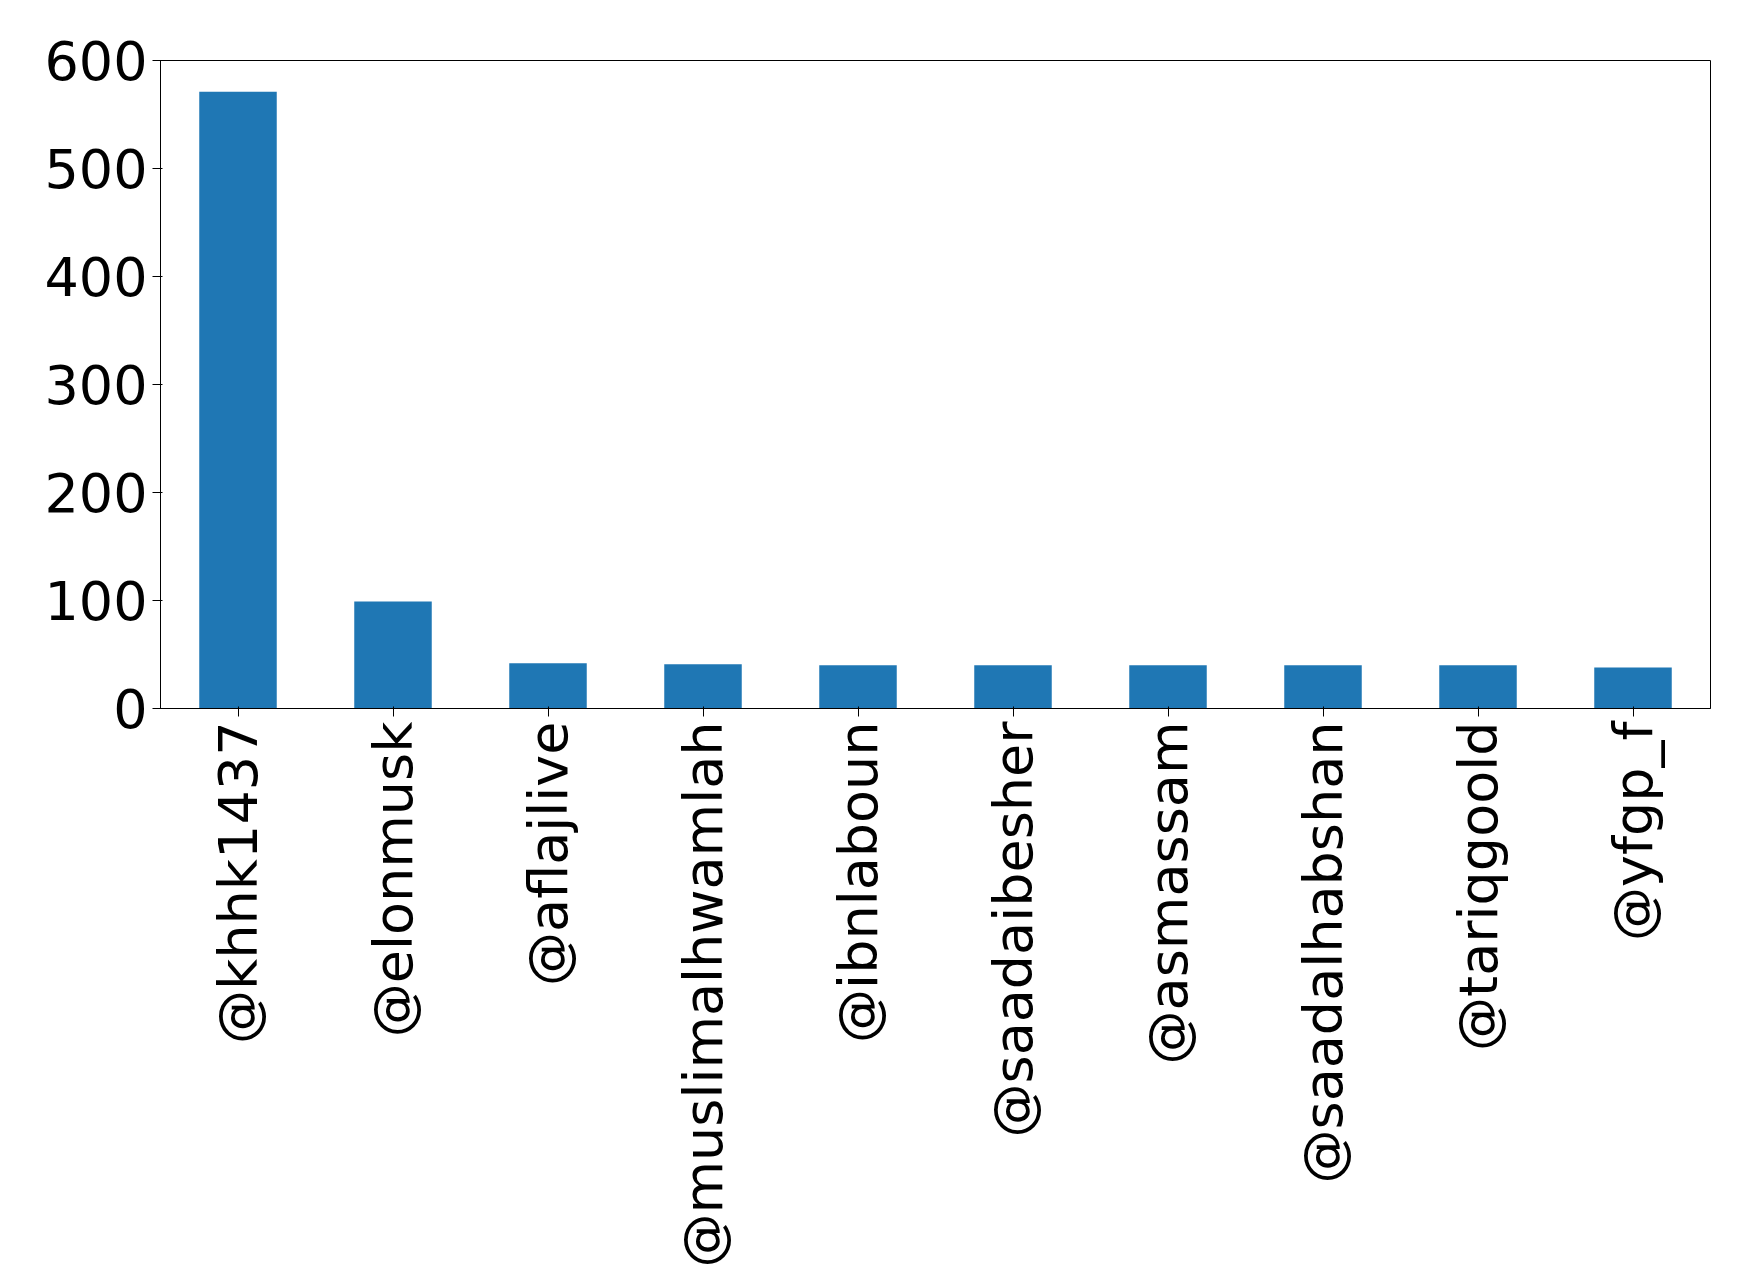  What do you see at coordinates (96, 277) in the screenshot?
I see `y-tick-label: 400` at bounding box center [96, 277].